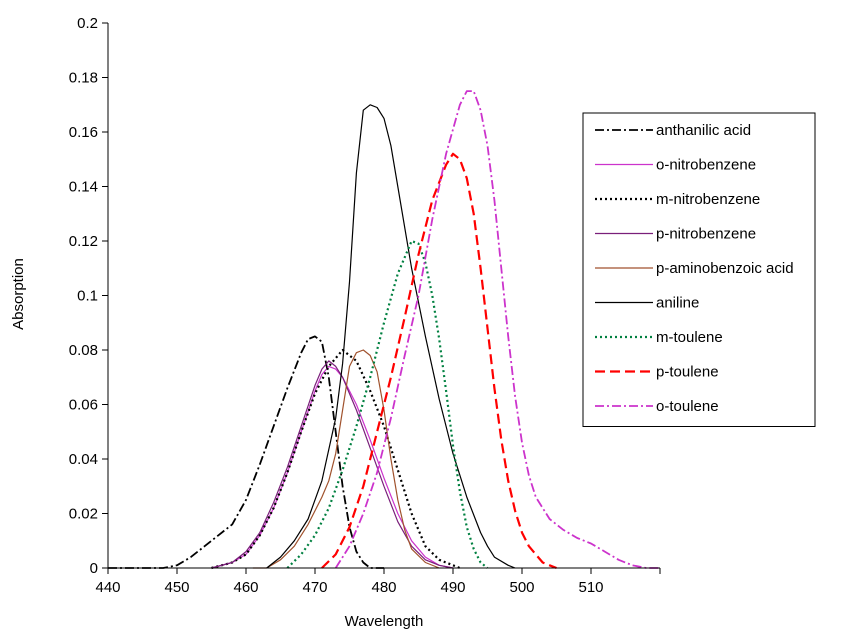 This screenshot has height=634, width=863. I want to click on legend-label: p-toulene, so click(687, 372).